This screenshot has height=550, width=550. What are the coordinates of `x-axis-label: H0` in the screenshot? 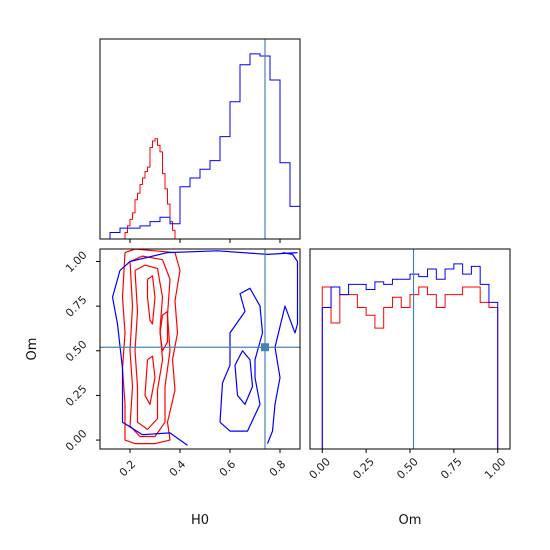 It's located at (200, 520).